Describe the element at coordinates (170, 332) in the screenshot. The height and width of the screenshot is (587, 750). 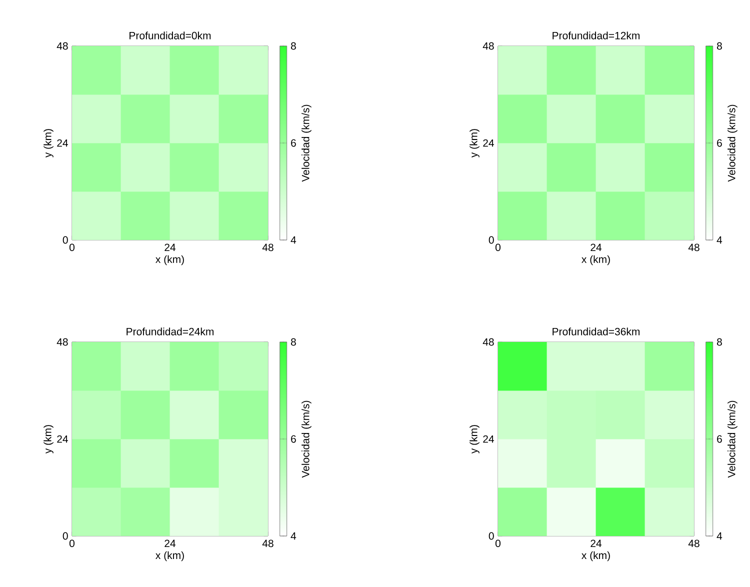
I see `chart-title: Profundidad=24km` at that location.